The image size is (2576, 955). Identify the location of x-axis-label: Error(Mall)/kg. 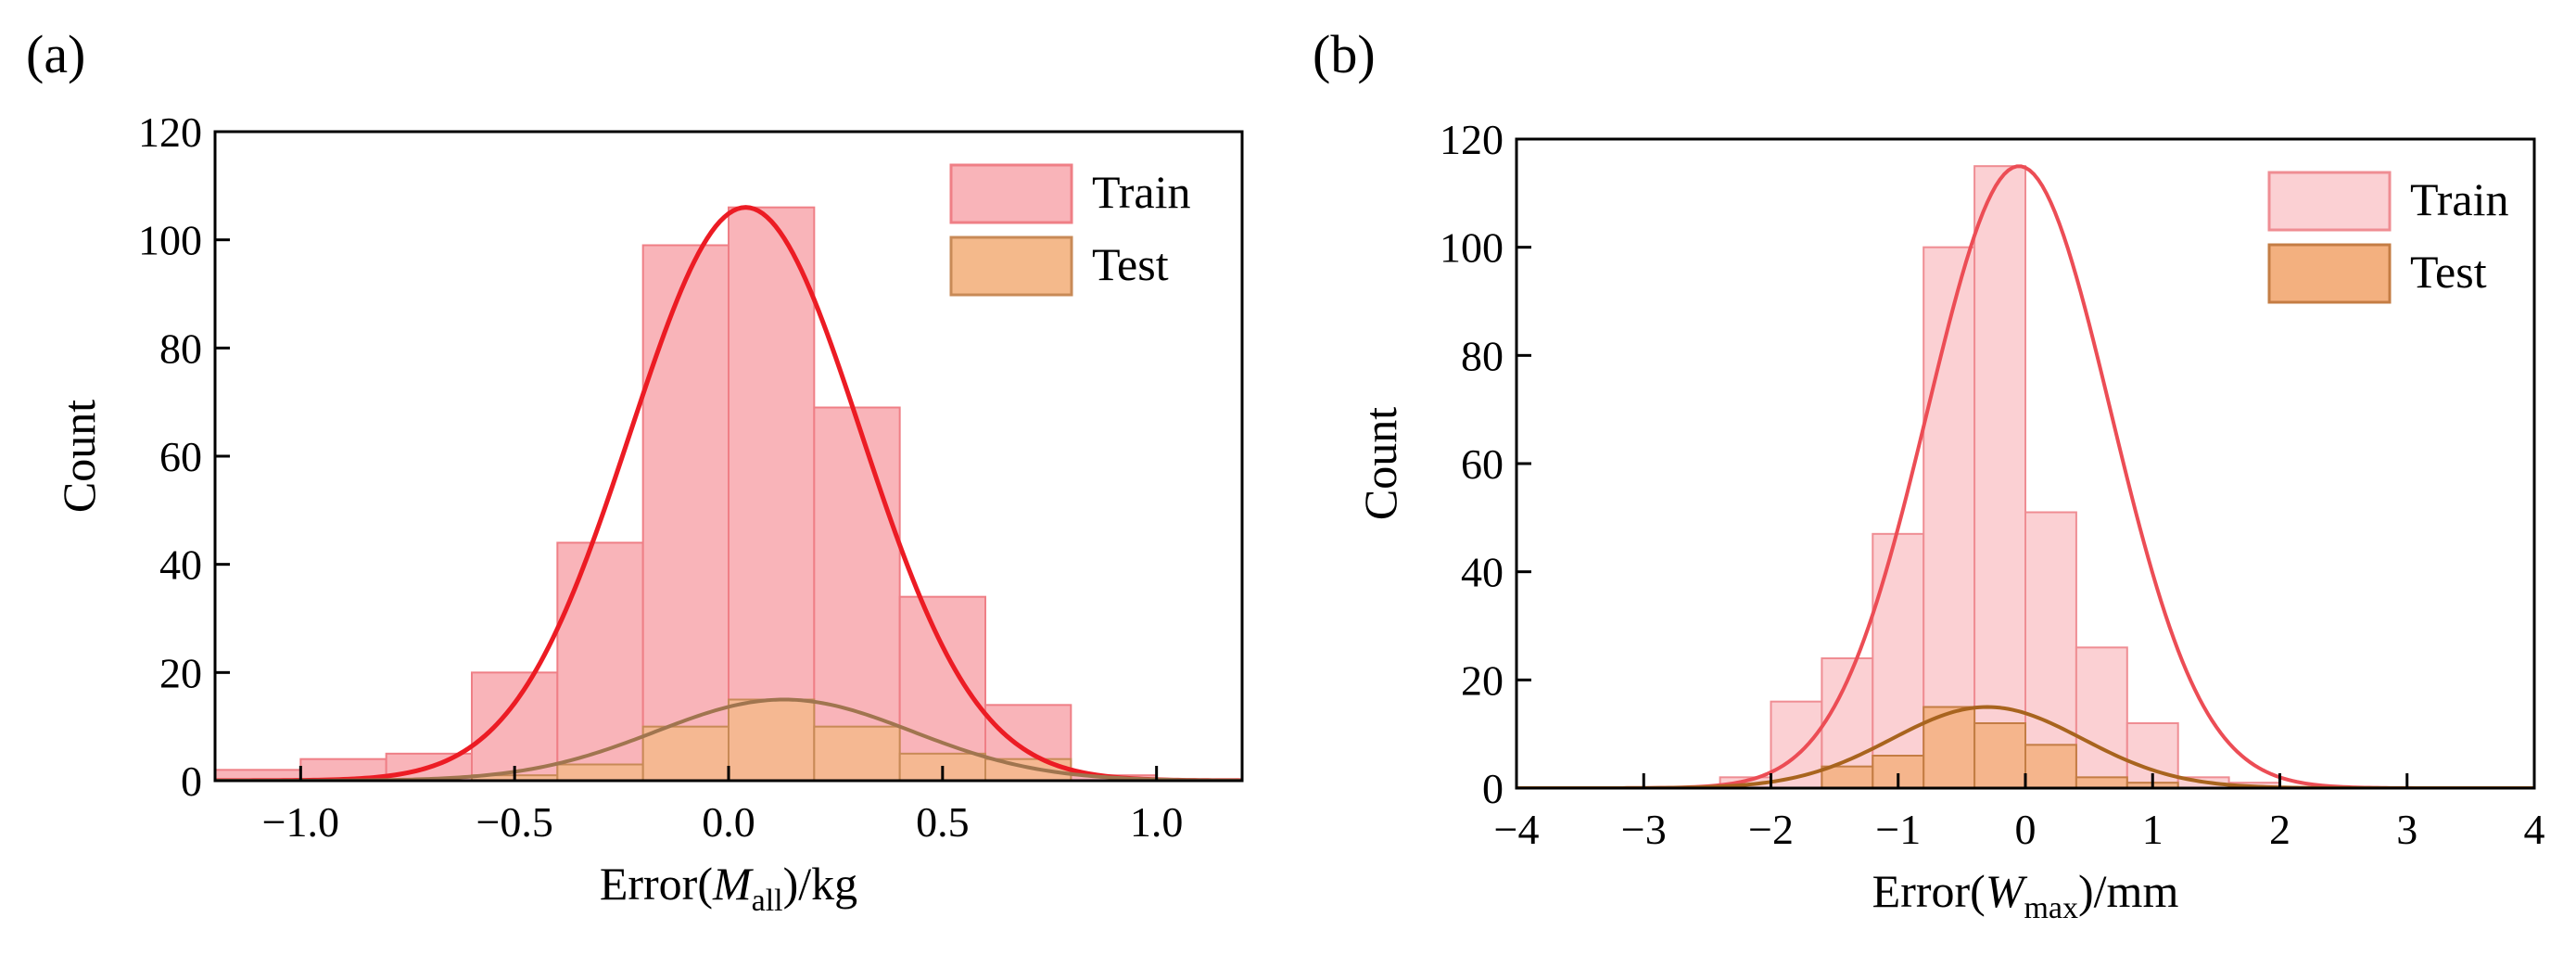
(729, 888).